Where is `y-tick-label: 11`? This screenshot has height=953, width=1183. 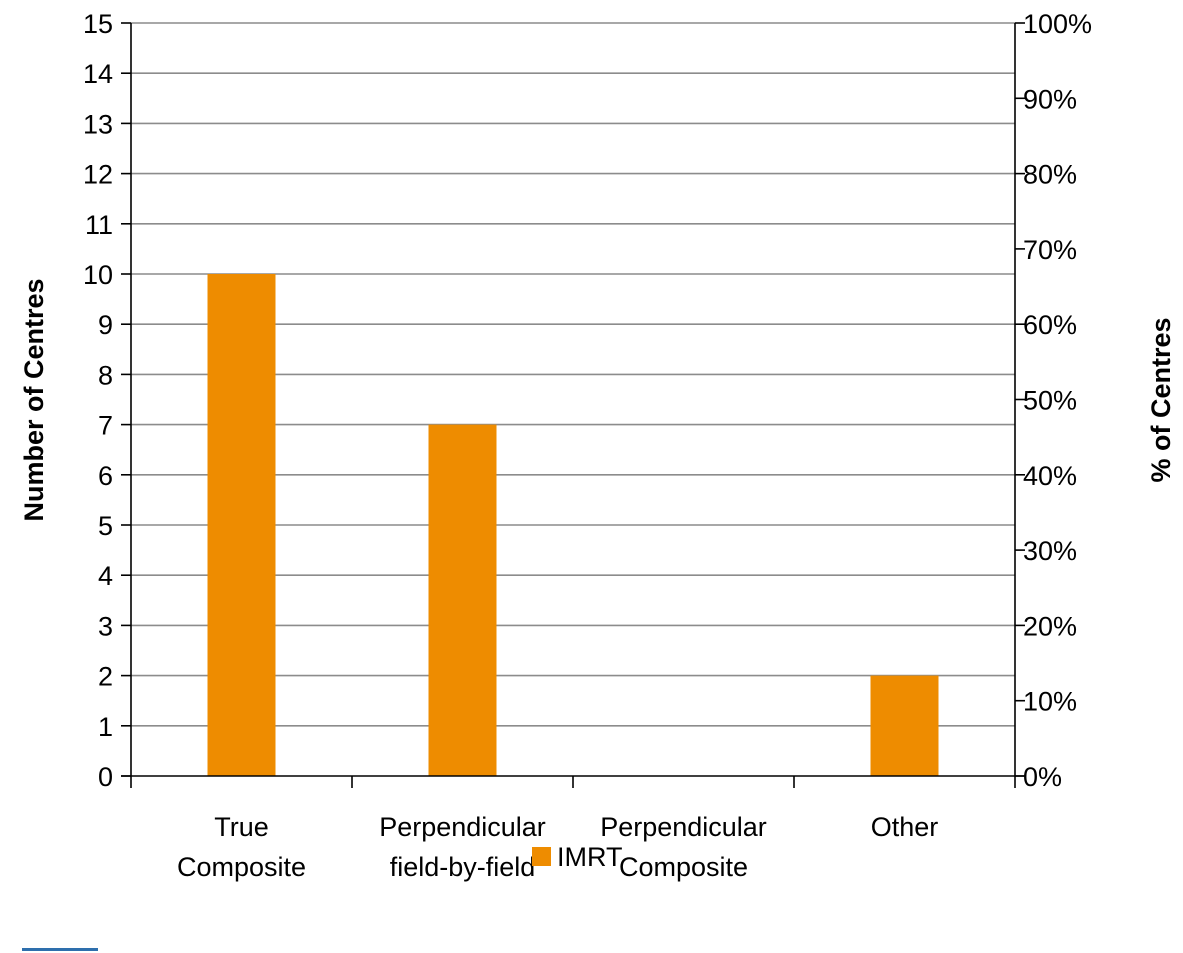 y-tick-label: 11 is located at coordinates (99, 225).